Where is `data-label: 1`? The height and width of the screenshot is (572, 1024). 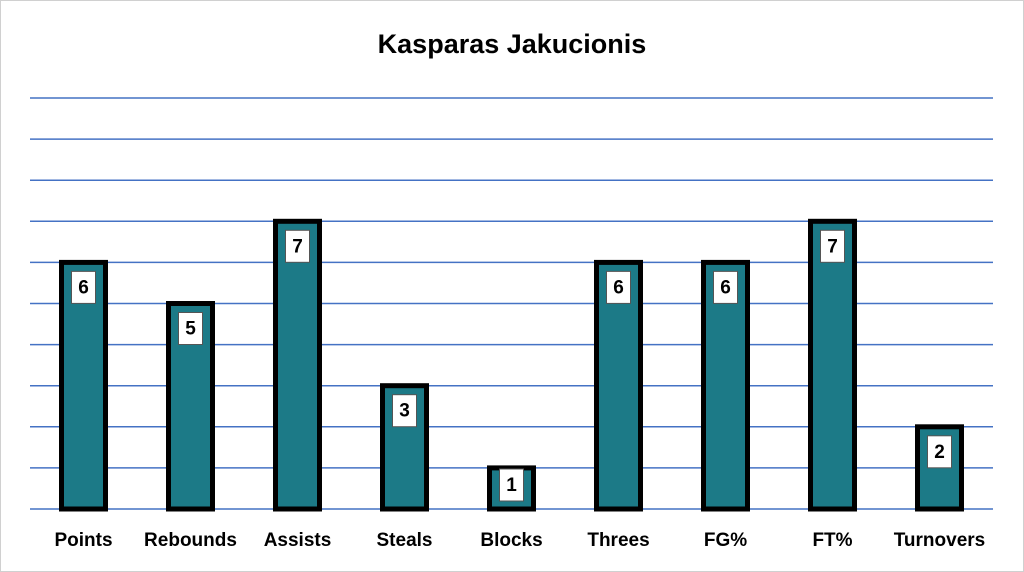
data-label: 1 is located at coordinates (511, 485).